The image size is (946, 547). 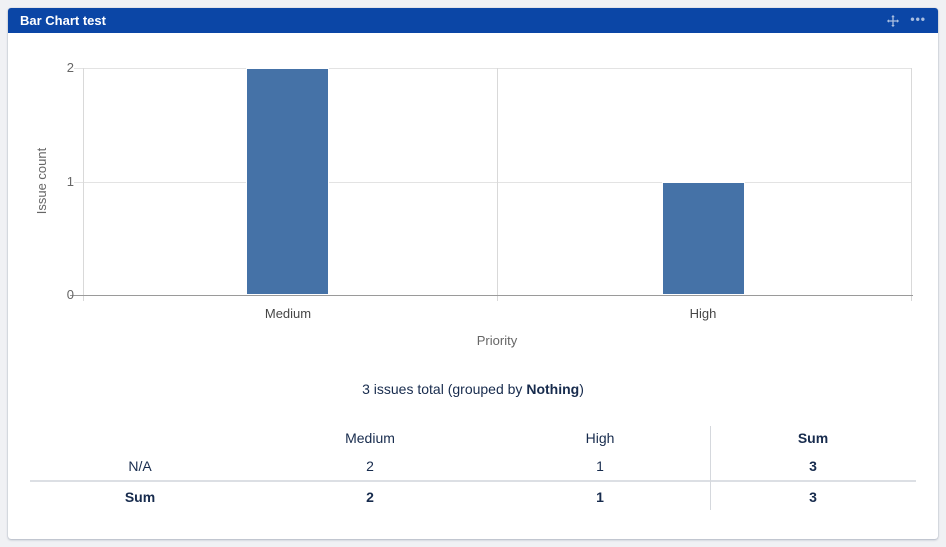 What do you see at coordinates (473, 496) in the screenshot?
I see `table-sum-row: Sum 2 1 3` at bounding box center [473, 496].